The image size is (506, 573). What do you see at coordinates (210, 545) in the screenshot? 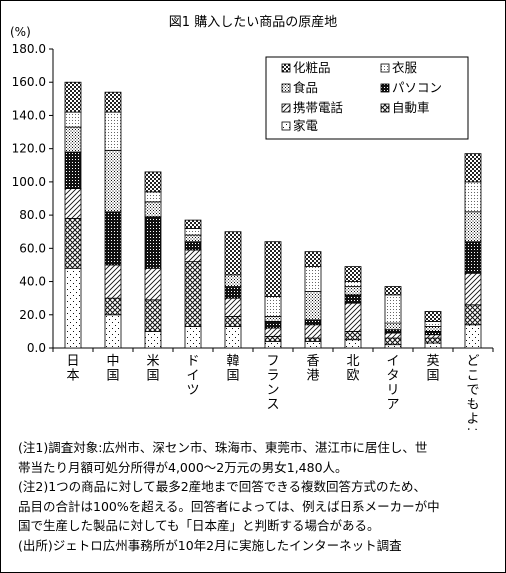
I see `note-line: (出所)ジェトロ広州事務所が10年2月に実施したインターネット調査` at bounding box center [210, 545].